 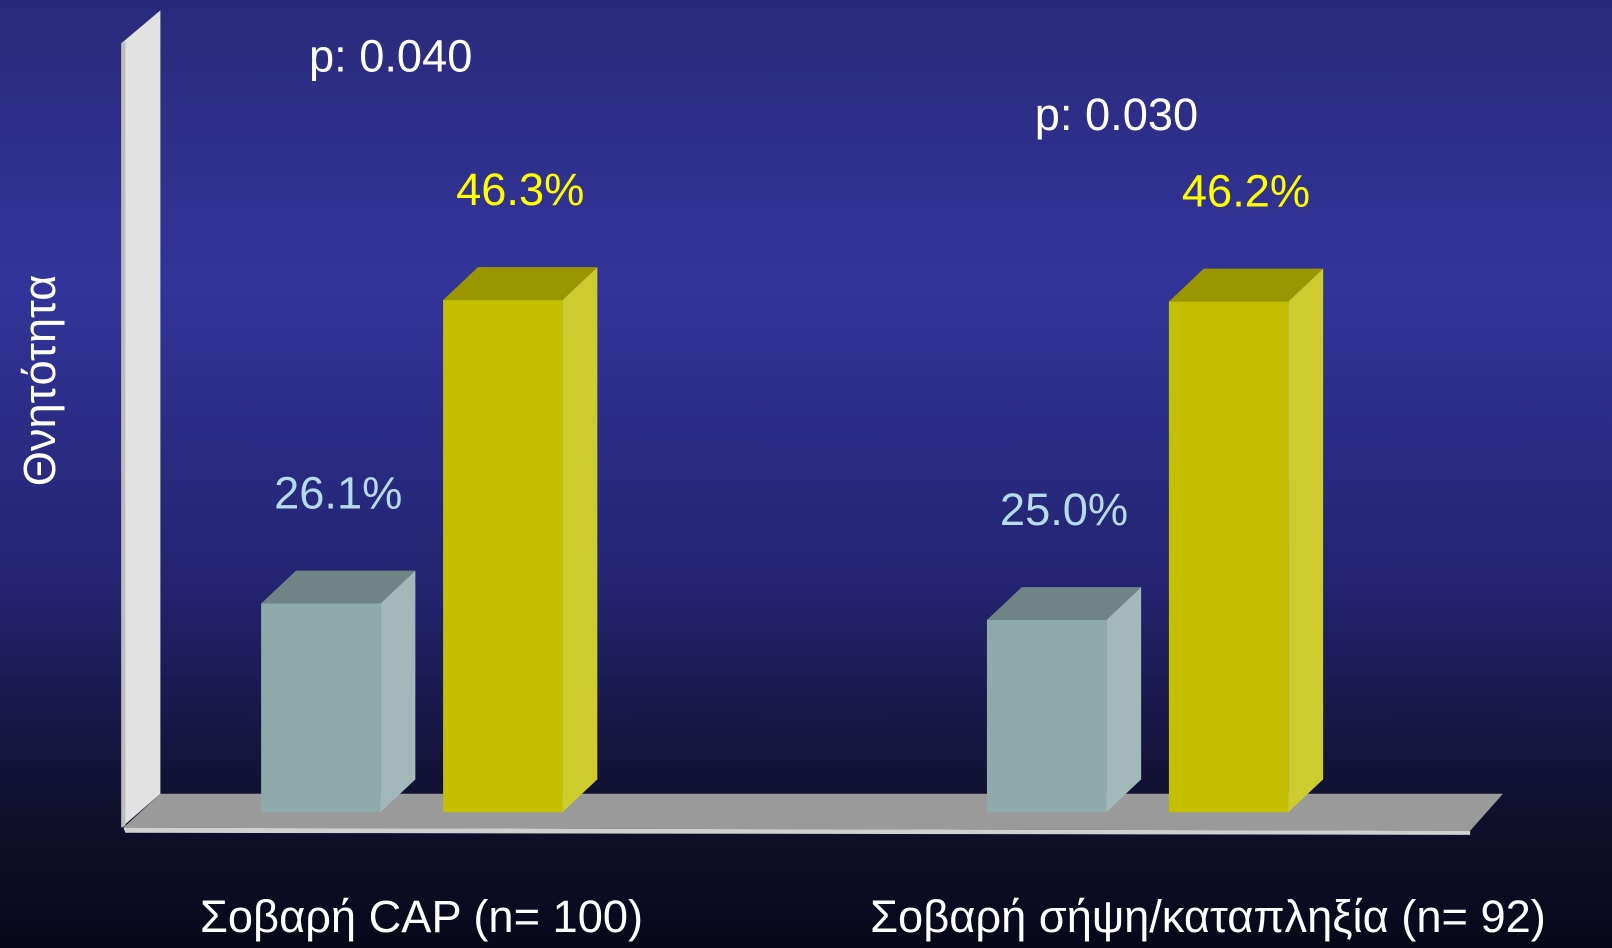 What do you see at coordinates (1116, 114) in the screenshot?
I see `annotation: p: 0.030` at bounding box center [1116, 114].